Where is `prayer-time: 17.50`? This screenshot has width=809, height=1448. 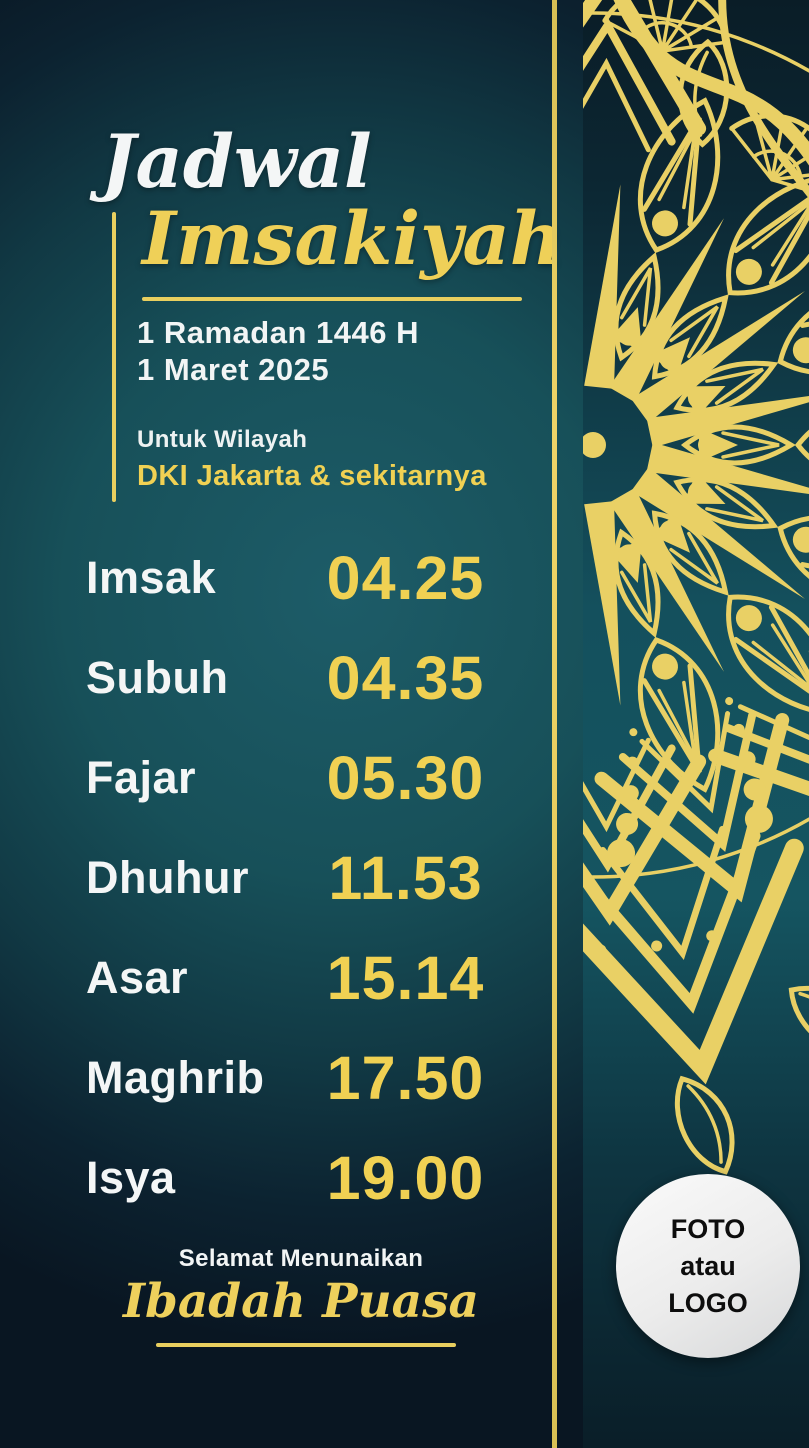
prayer-time: 17.50 is located at coordinates (405, 1078).